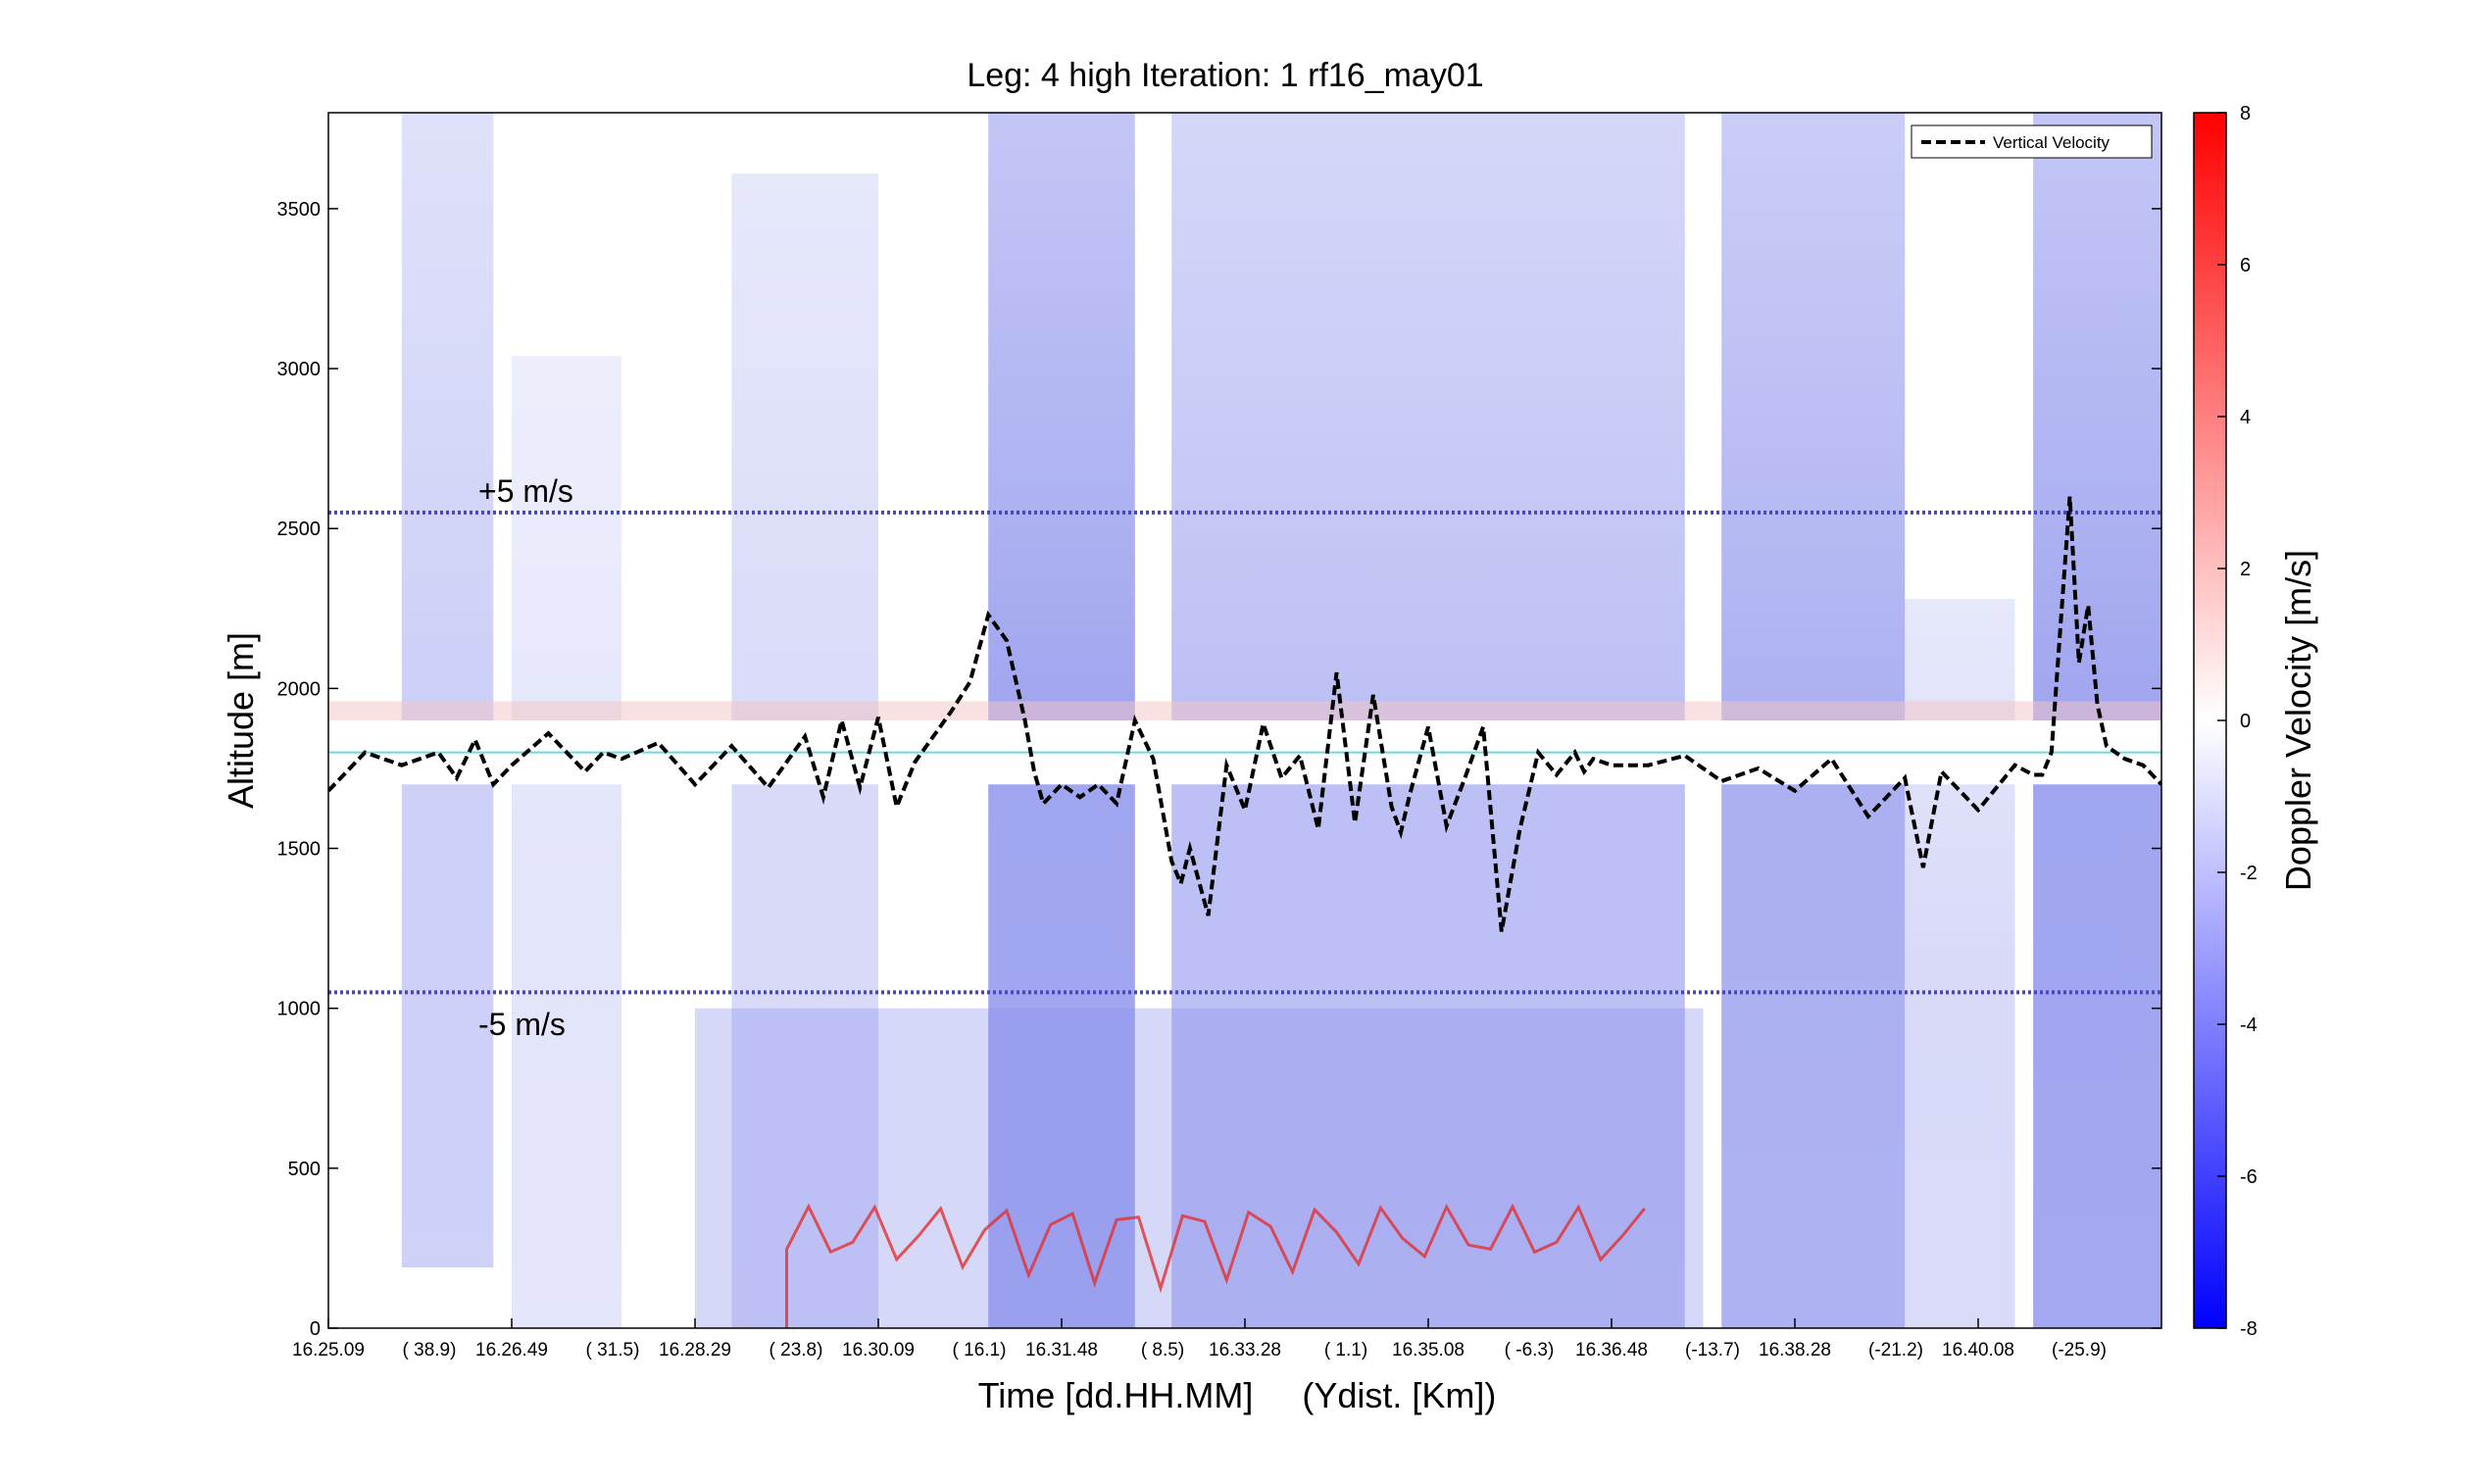  What do you see at coordinates (1428, 1350) in the screenshot?
I see `x-tick-time-label: 16.35.08` at bounding box center [1428, 1350].